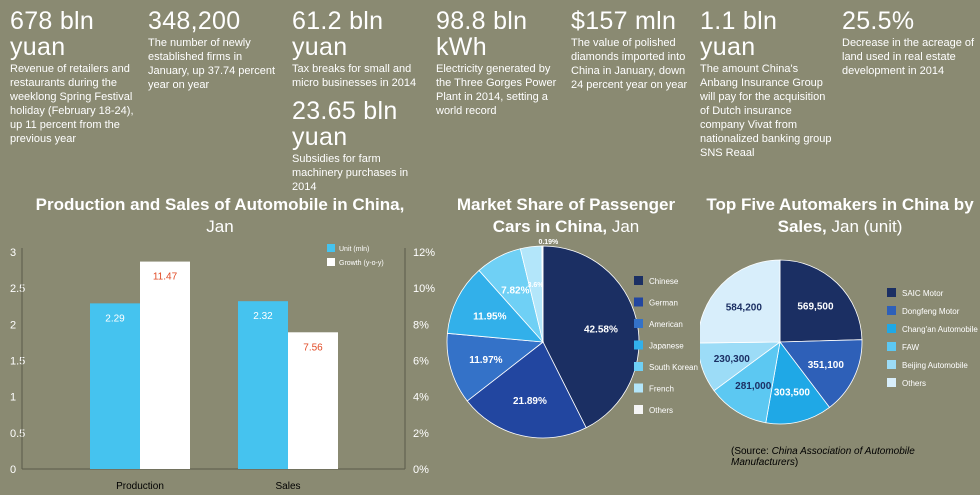 This screenshot has height=495, width=980. I want to click on pie-value-label: 303,500, so click(792, 392).